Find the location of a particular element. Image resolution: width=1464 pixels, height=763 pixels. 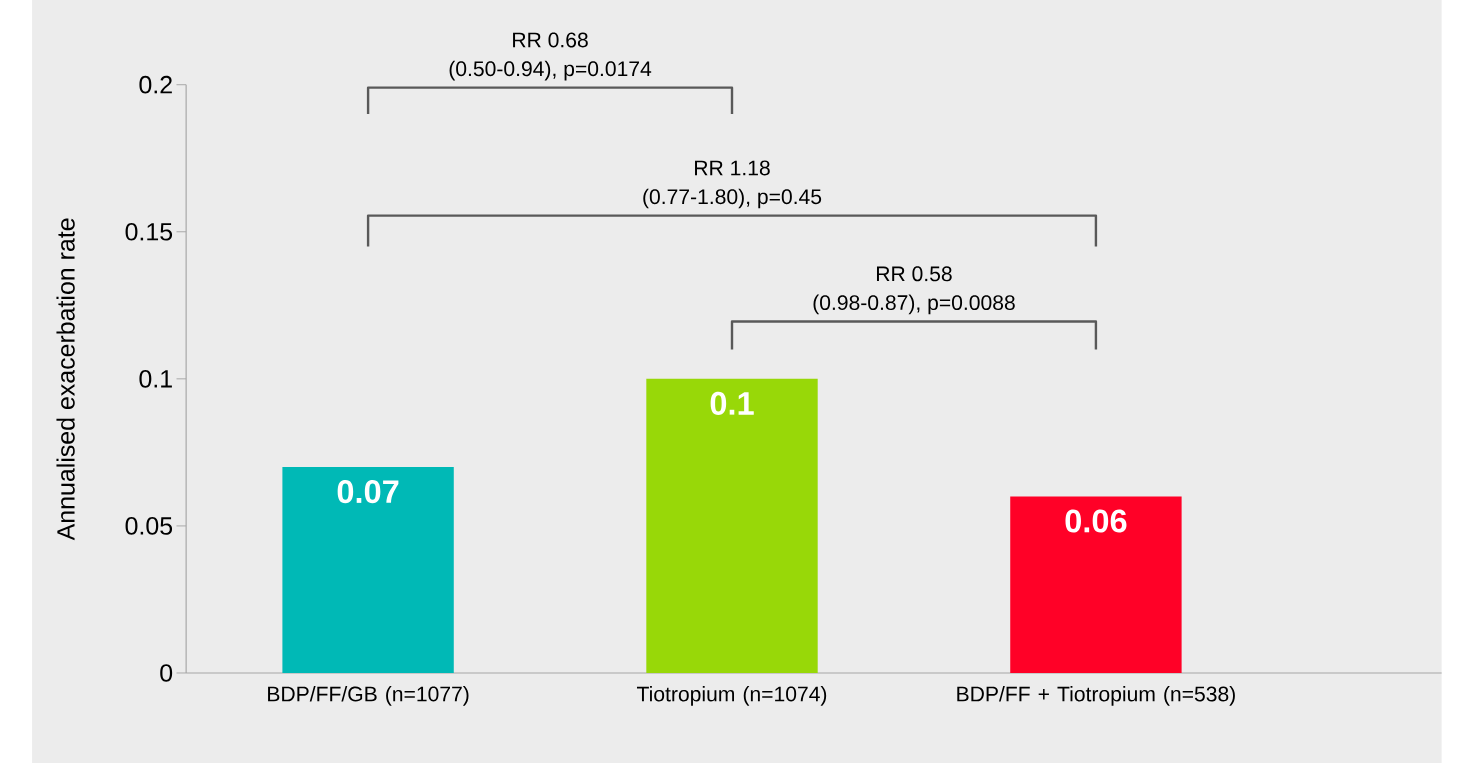

x-tick-label: BDP/FF/GB (n=1077) is located at coordinates (368, 695).